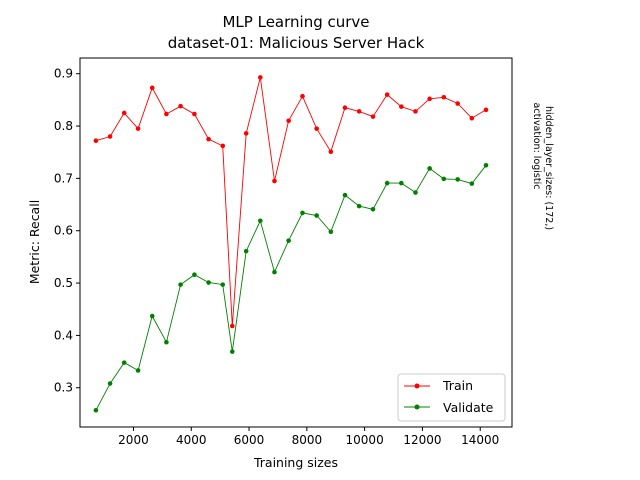 Image resolution: width=640 pixels, height=480 pixels. I want to click on y-tick-label-5: 0.8, so click(63, 126).